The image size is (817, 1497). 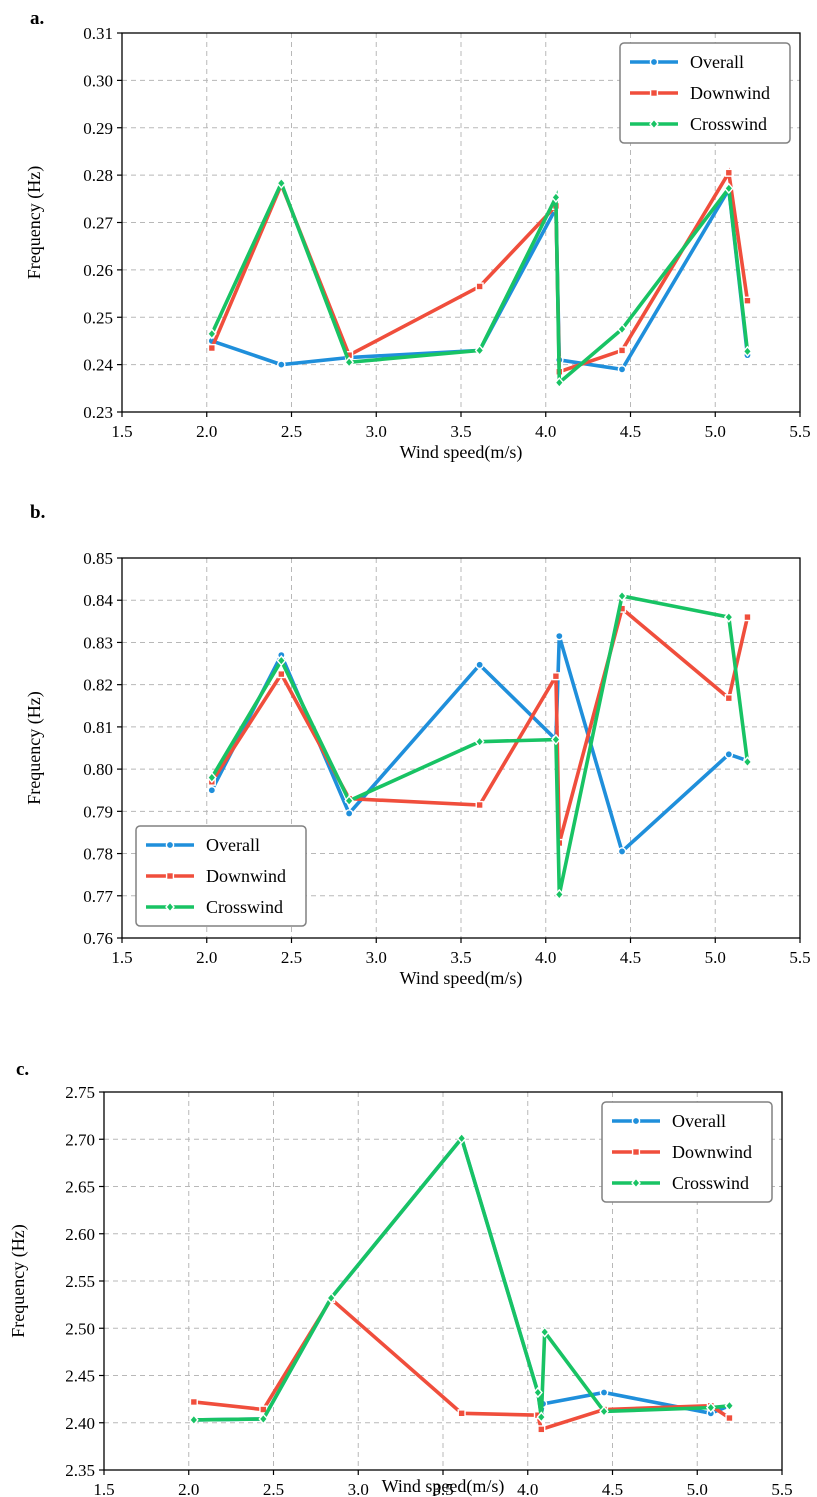 What do you see at coordinates (80, 1234) in the screenshot?
I see `y-tick-label: 2.60` at bounding box center [80, 1234].